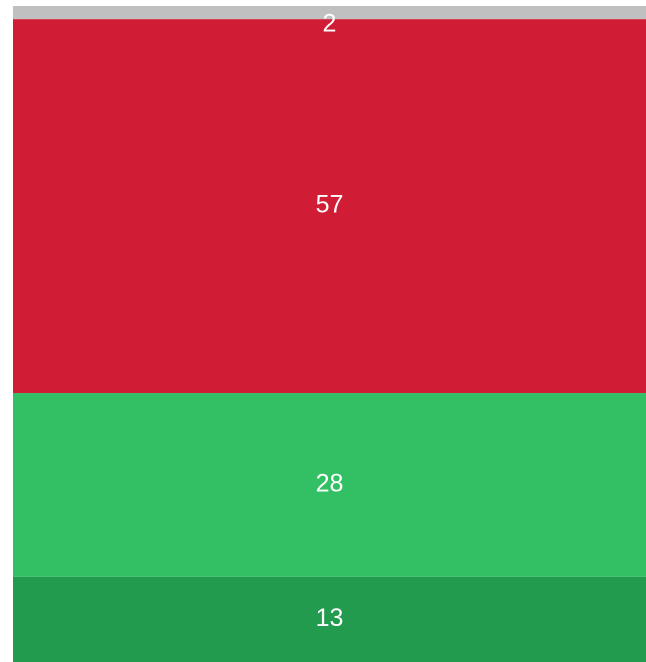  I want to click on data-label: 28, so click(330, 483).